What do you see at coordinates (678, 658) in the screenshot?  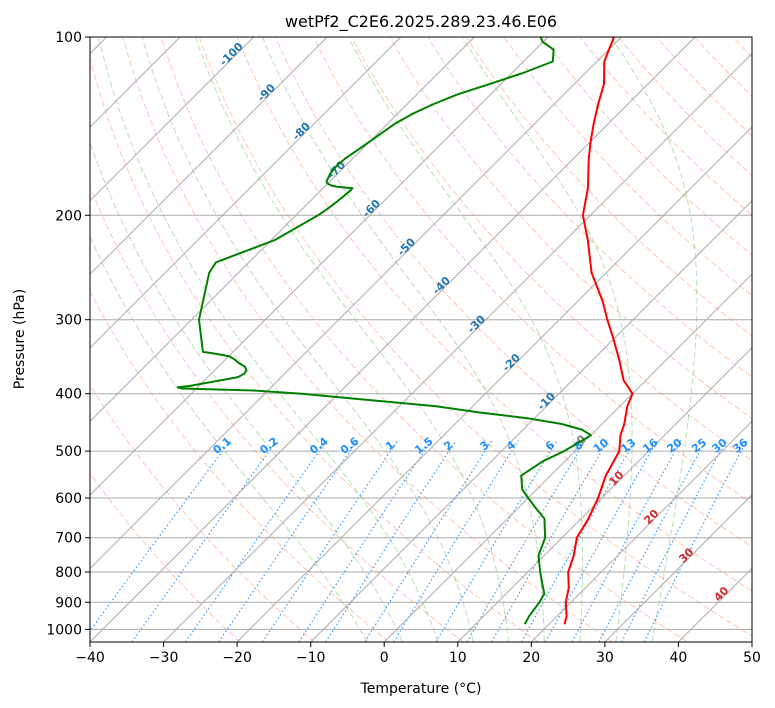 I see `x-tick-label: 40` at bounding box center [678, 658].